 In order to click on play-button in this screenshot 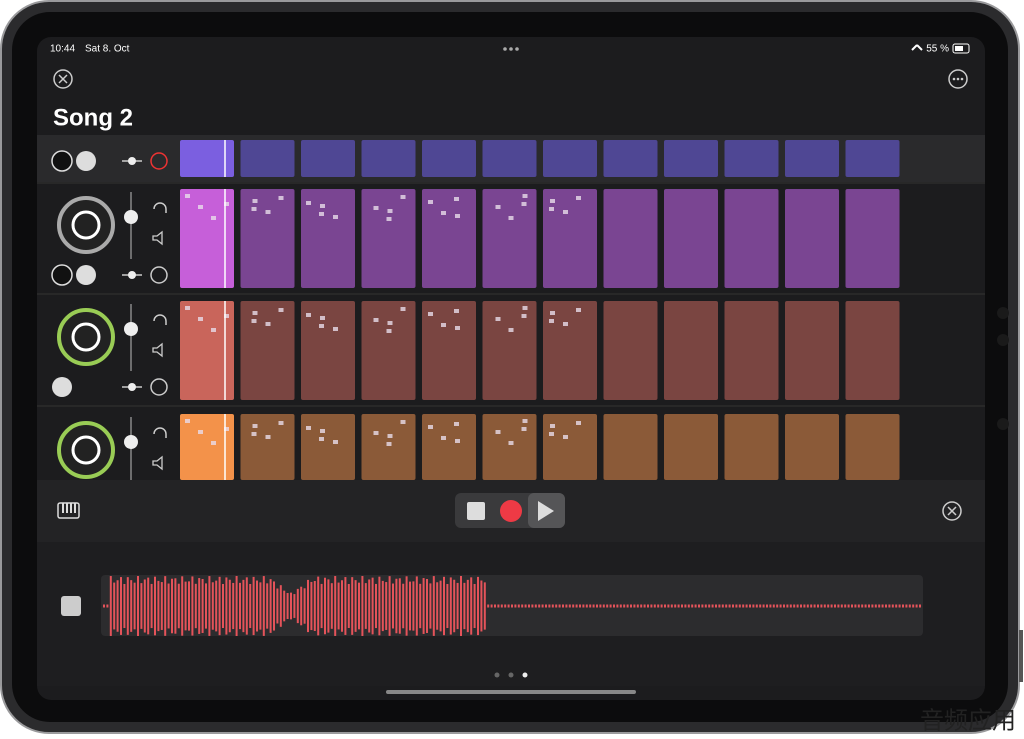, I will do `click(546, 511)`.